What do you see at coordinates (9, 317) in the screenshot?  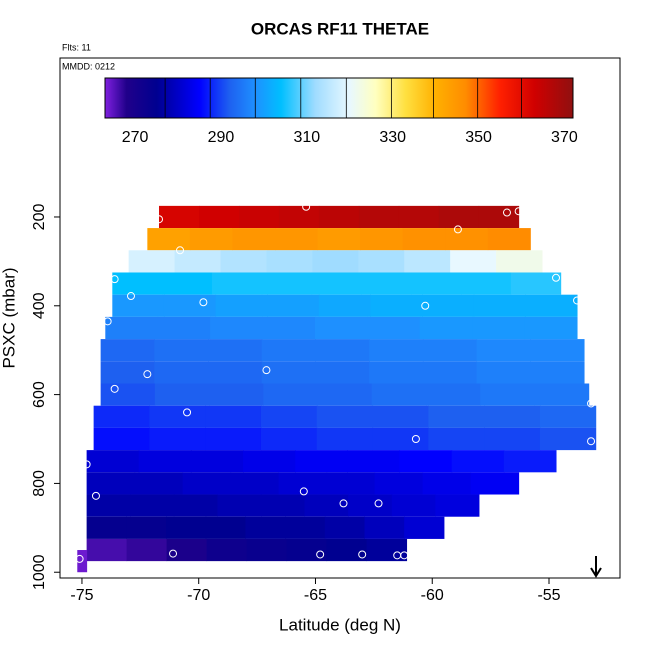 I see `y-axis-label: PSXC (mbar)` at bounding box center [9, 317].